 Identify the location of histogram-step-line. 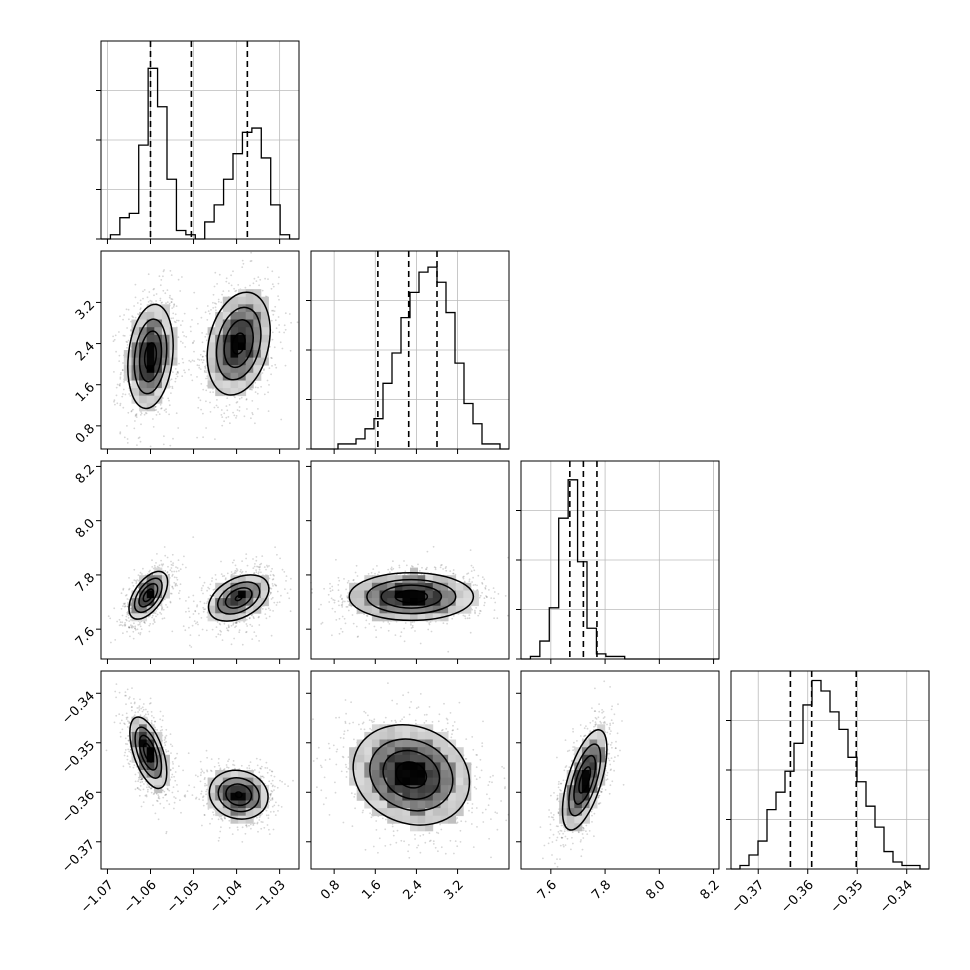
(830, 774).